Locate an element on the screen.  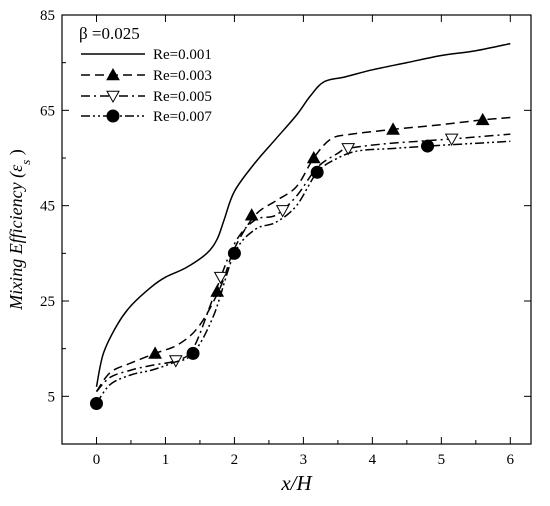
legend-label: Re=0.001 is located at coordinates (182, 55).